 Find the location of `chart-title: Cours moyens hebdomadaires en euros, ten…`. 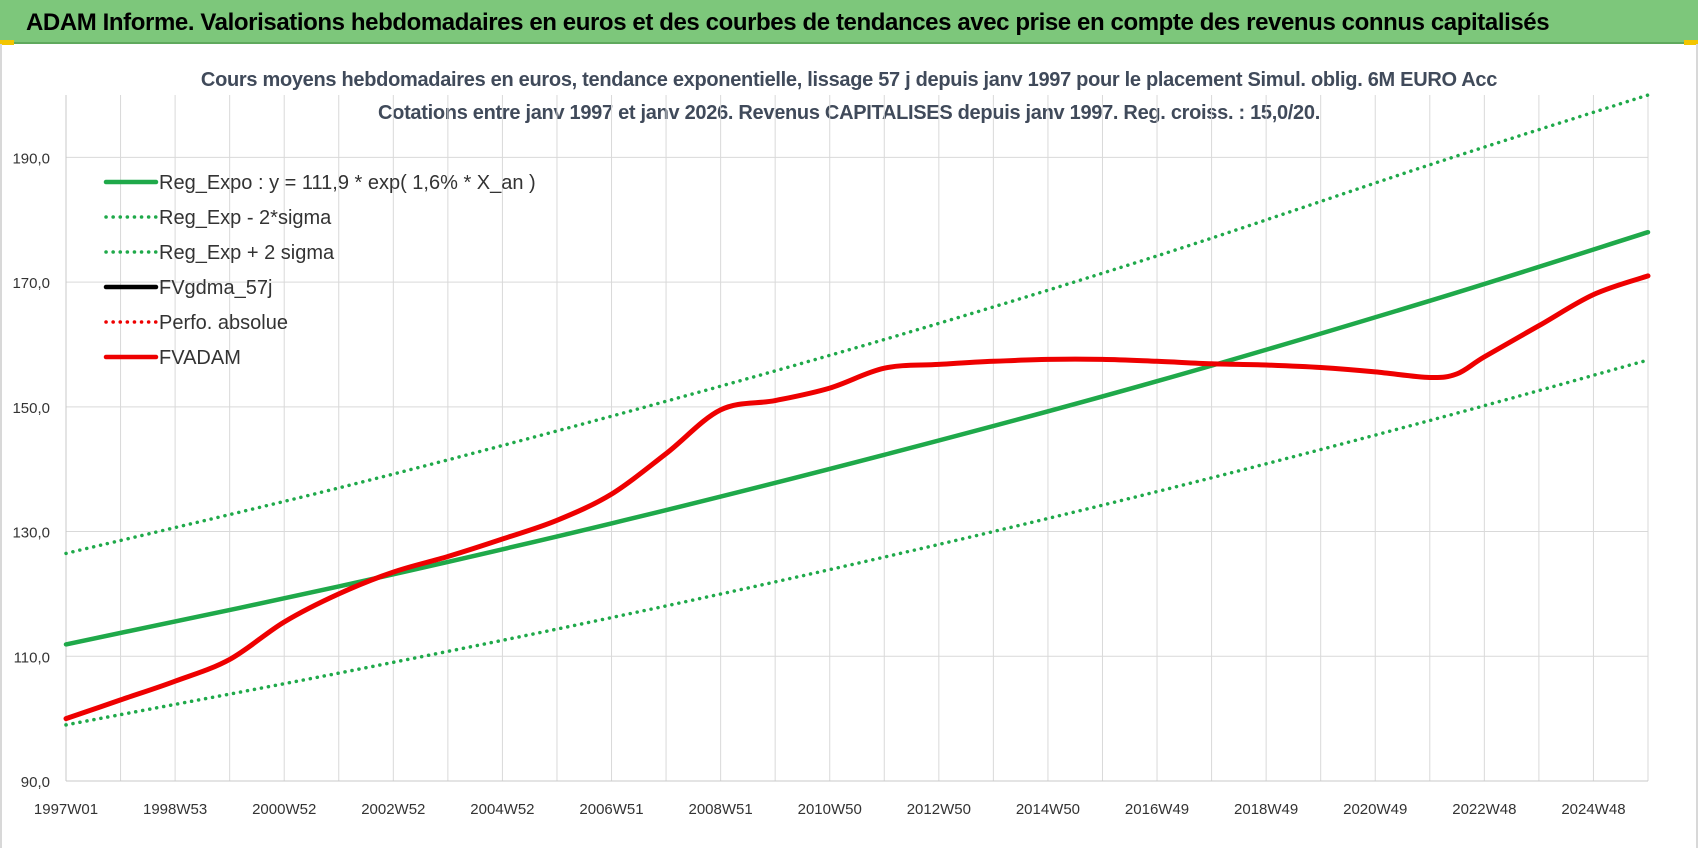

chart-title: Cours moyens hebdomadaires en euros, ten… is located at coordinates (849, 80).